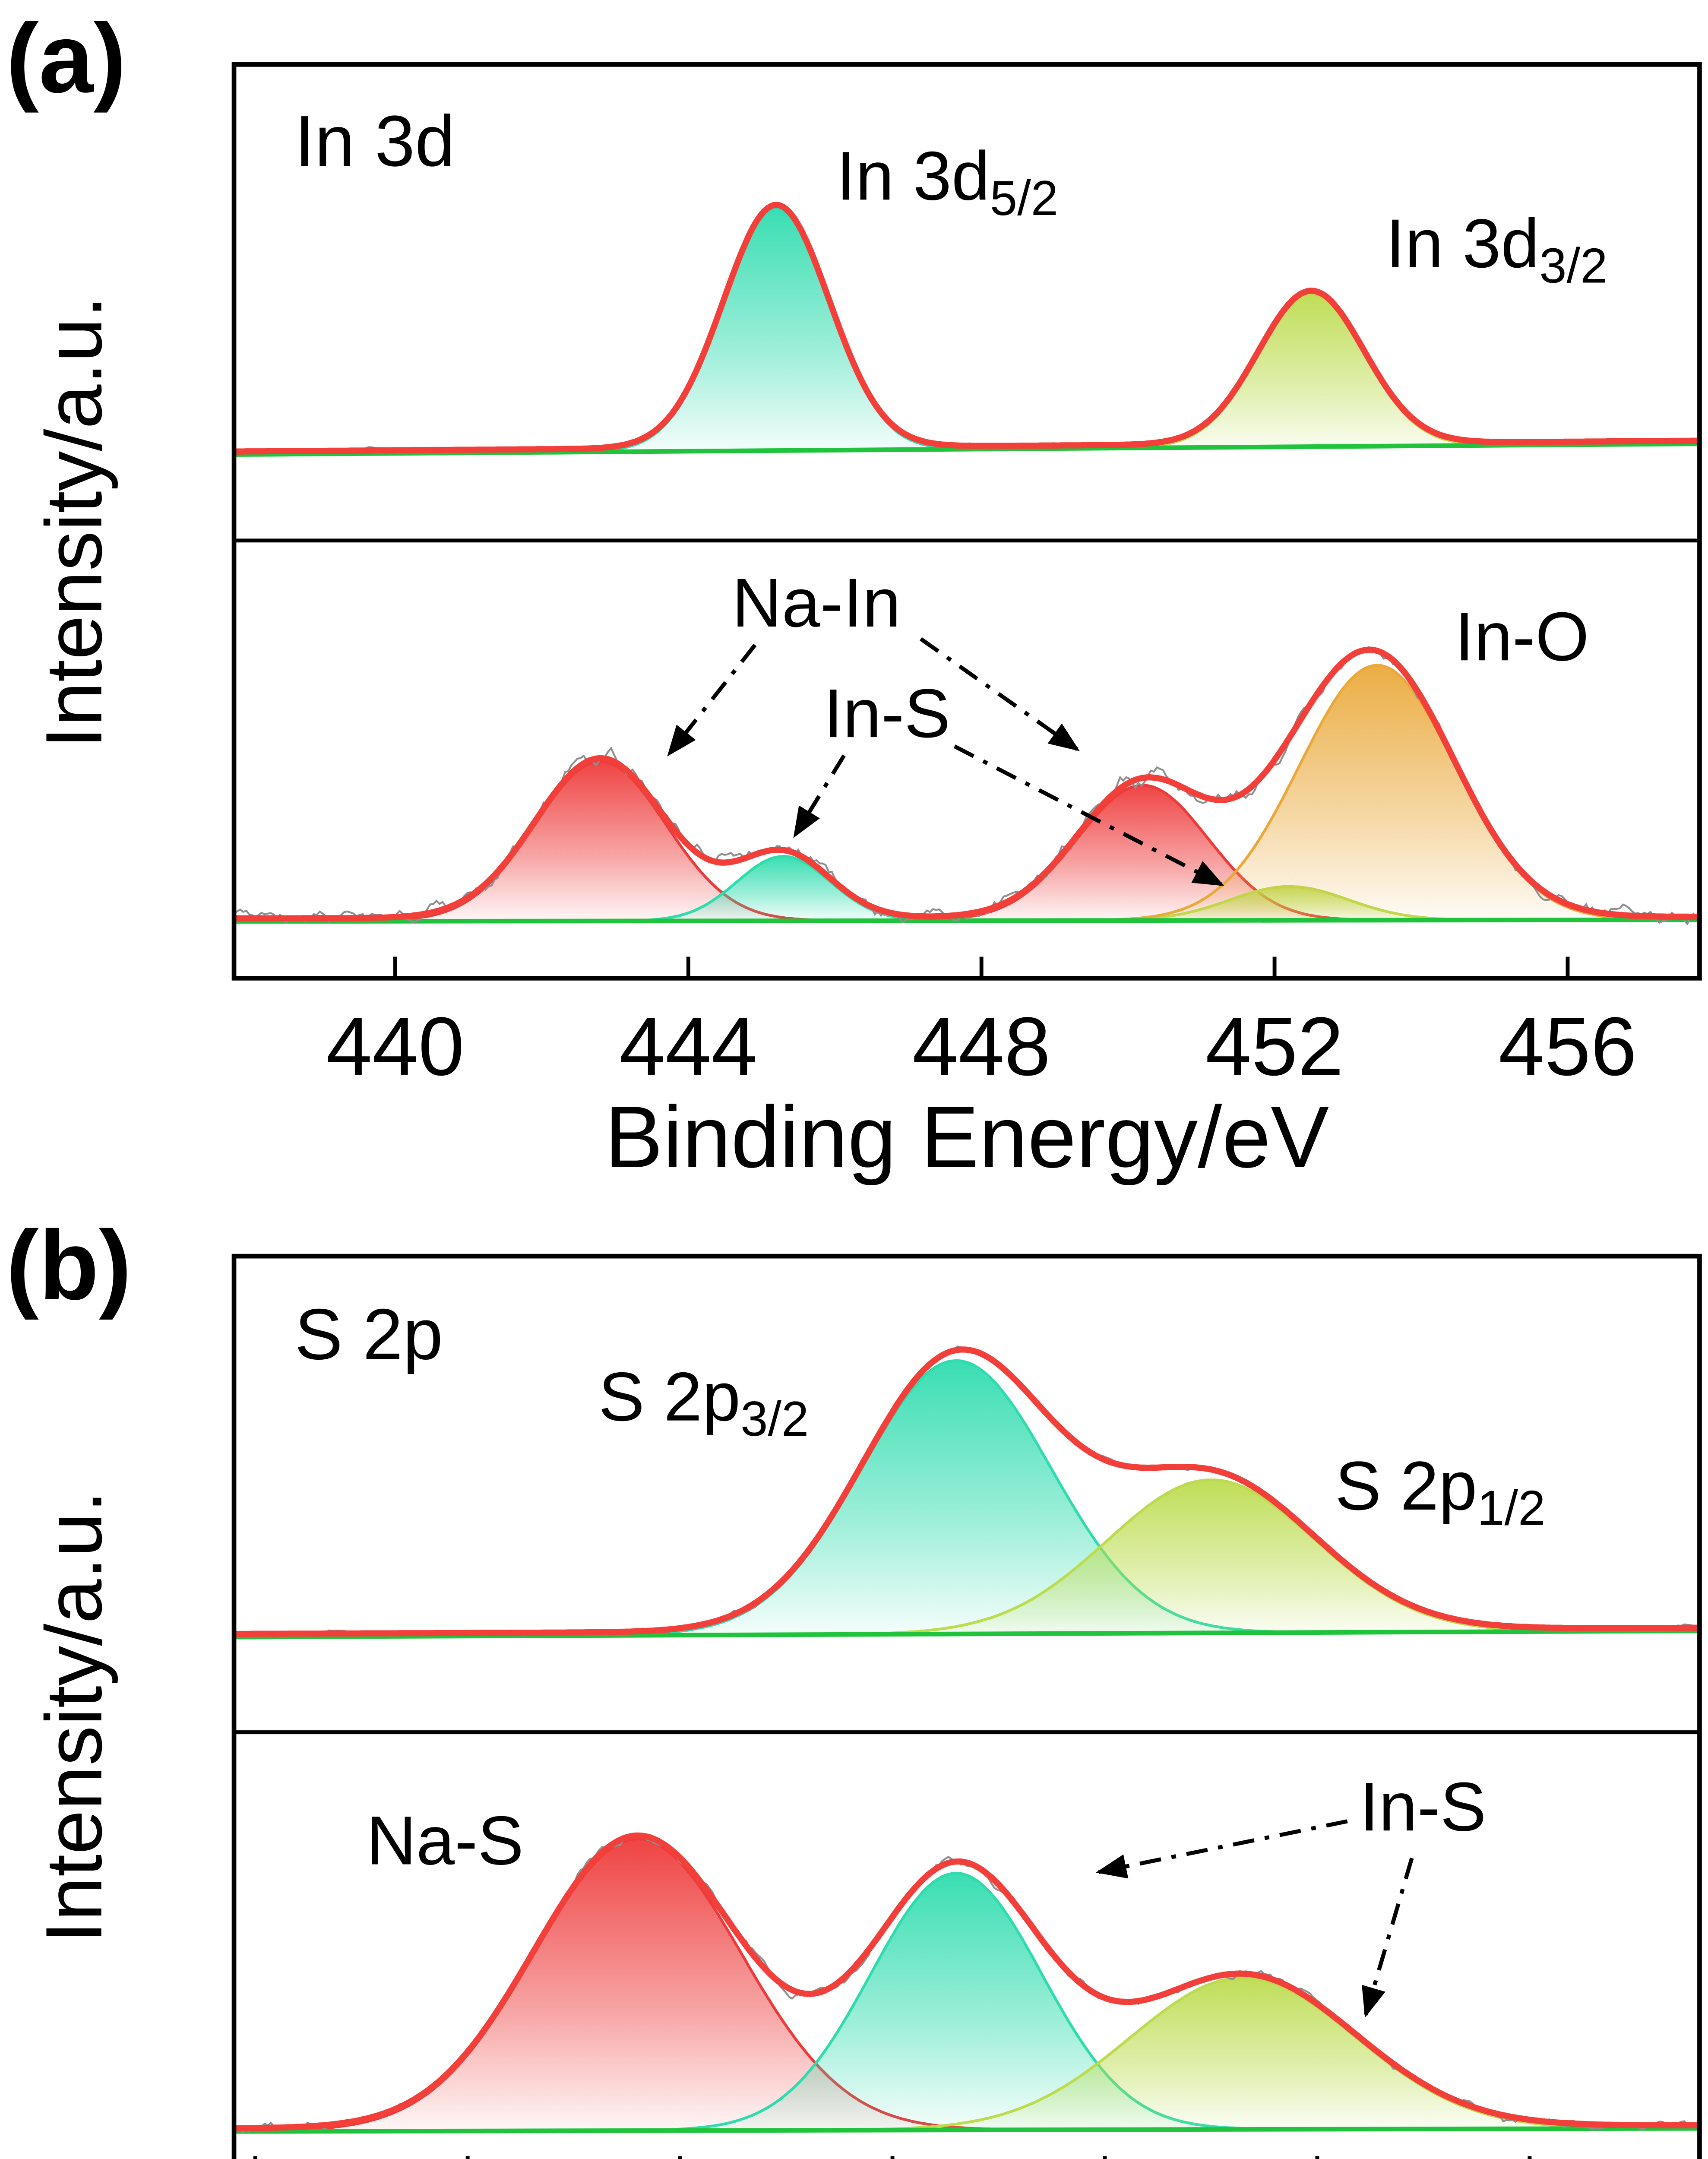 Image resolution: width=1708 pixels, height=2159 pixels. Describe the element at coordinates (1423, 1806) in the screenshot. I see `annotation-in-s-b-label: In-S` at that location.